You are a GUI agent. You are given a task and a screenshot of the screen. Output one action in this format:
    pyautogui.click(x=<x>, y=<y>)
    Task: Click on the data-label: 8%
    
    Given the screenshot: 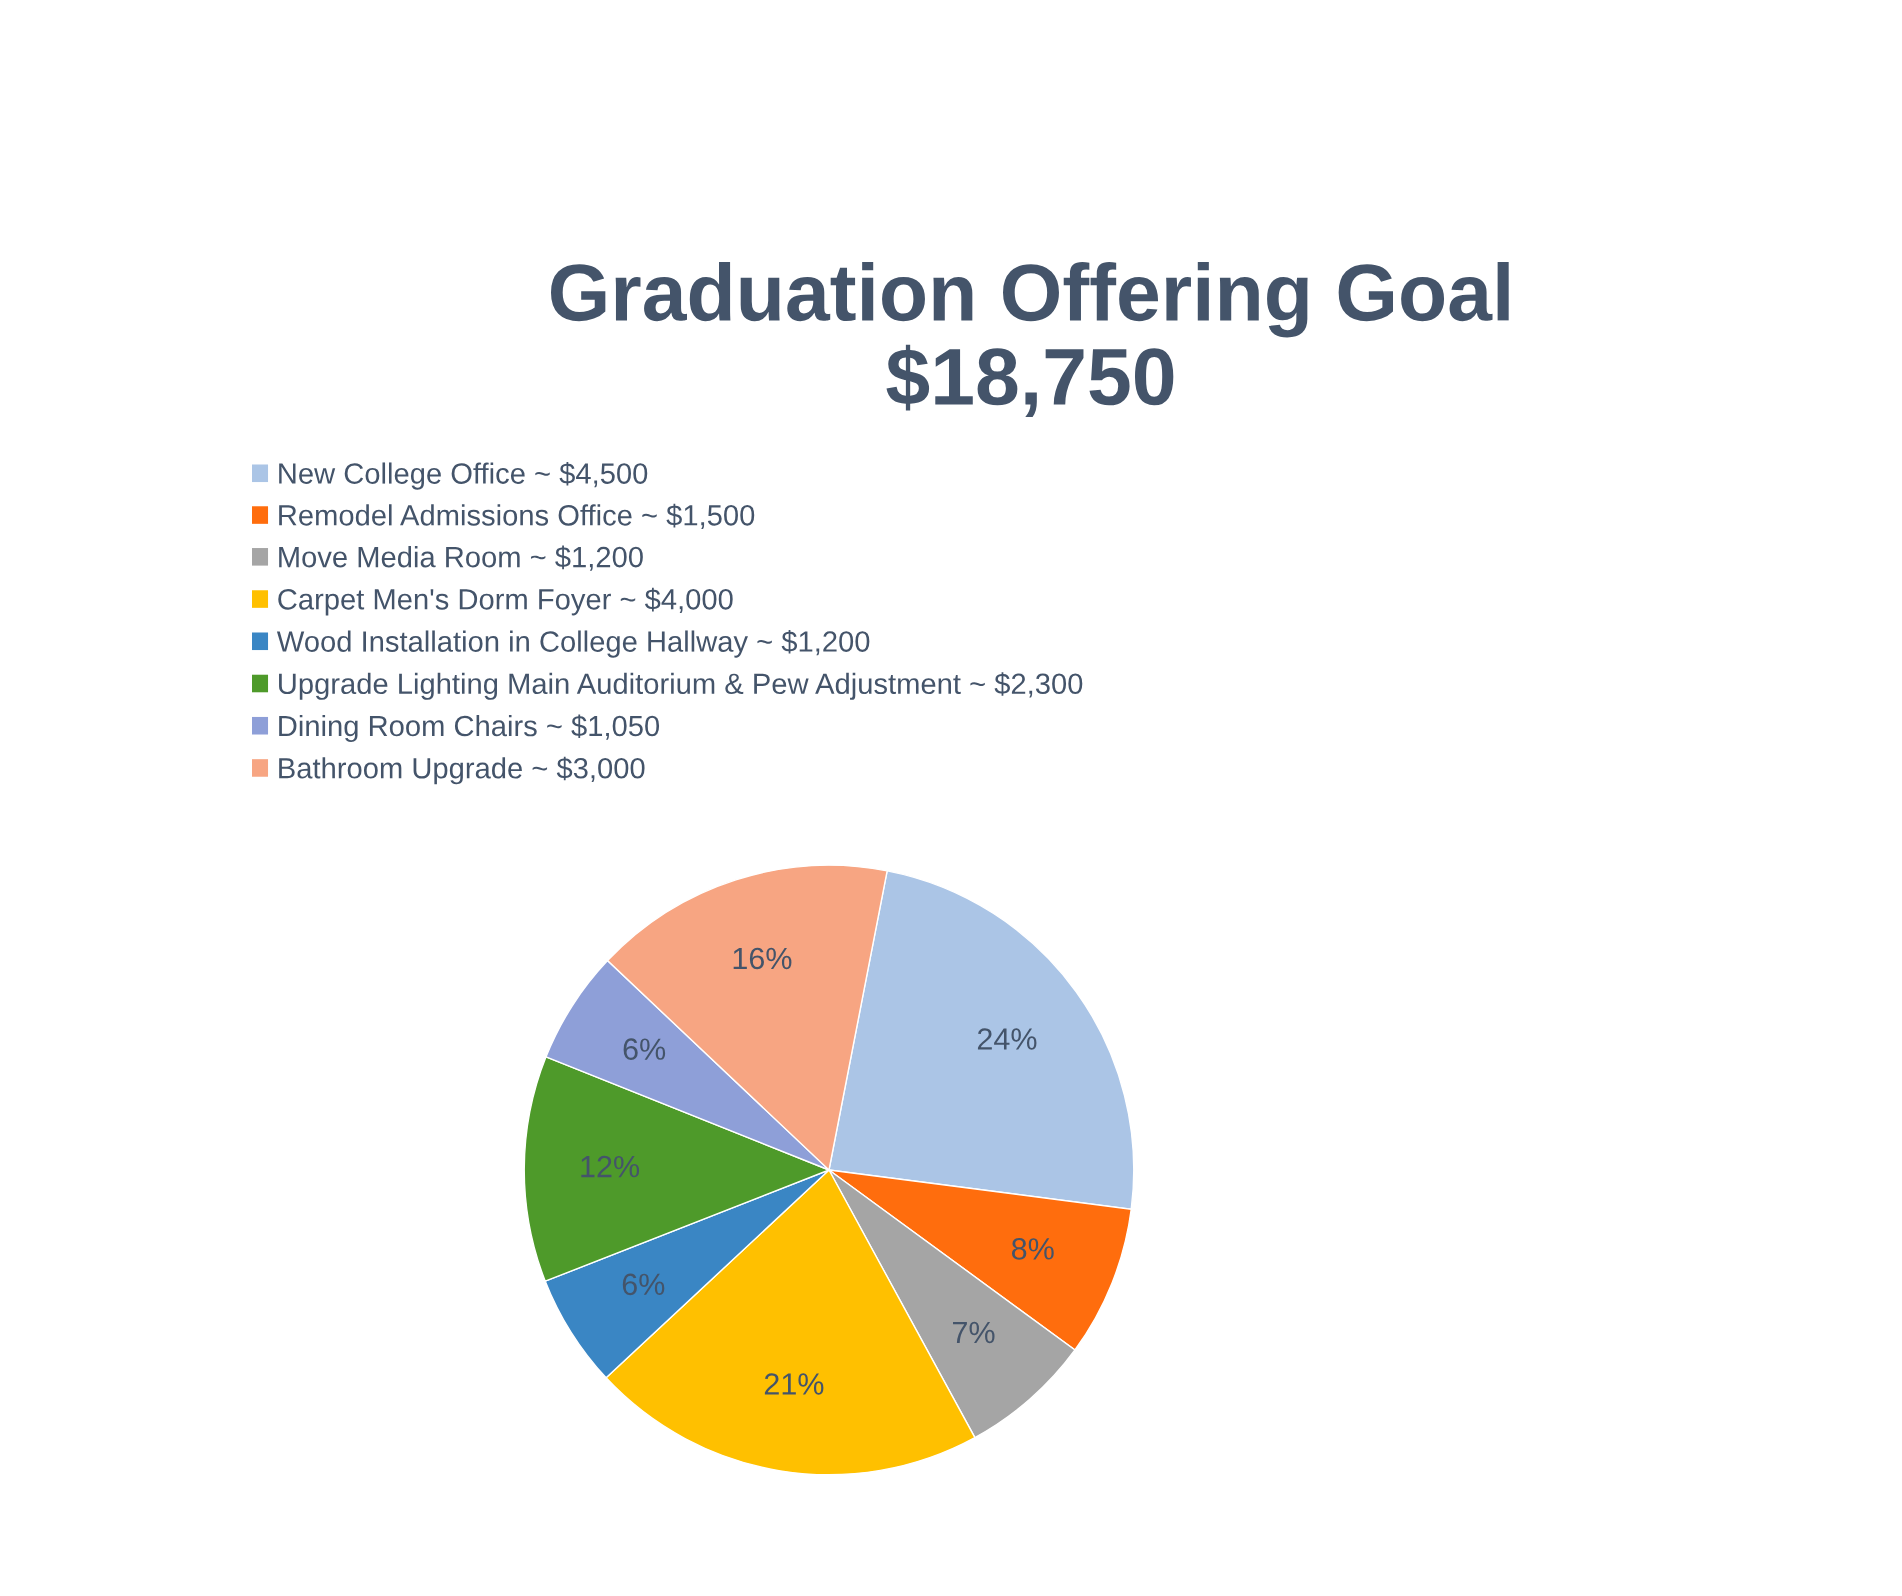 What is the action you would take?
    pyautogui.click(x=1032, y=1249)
    